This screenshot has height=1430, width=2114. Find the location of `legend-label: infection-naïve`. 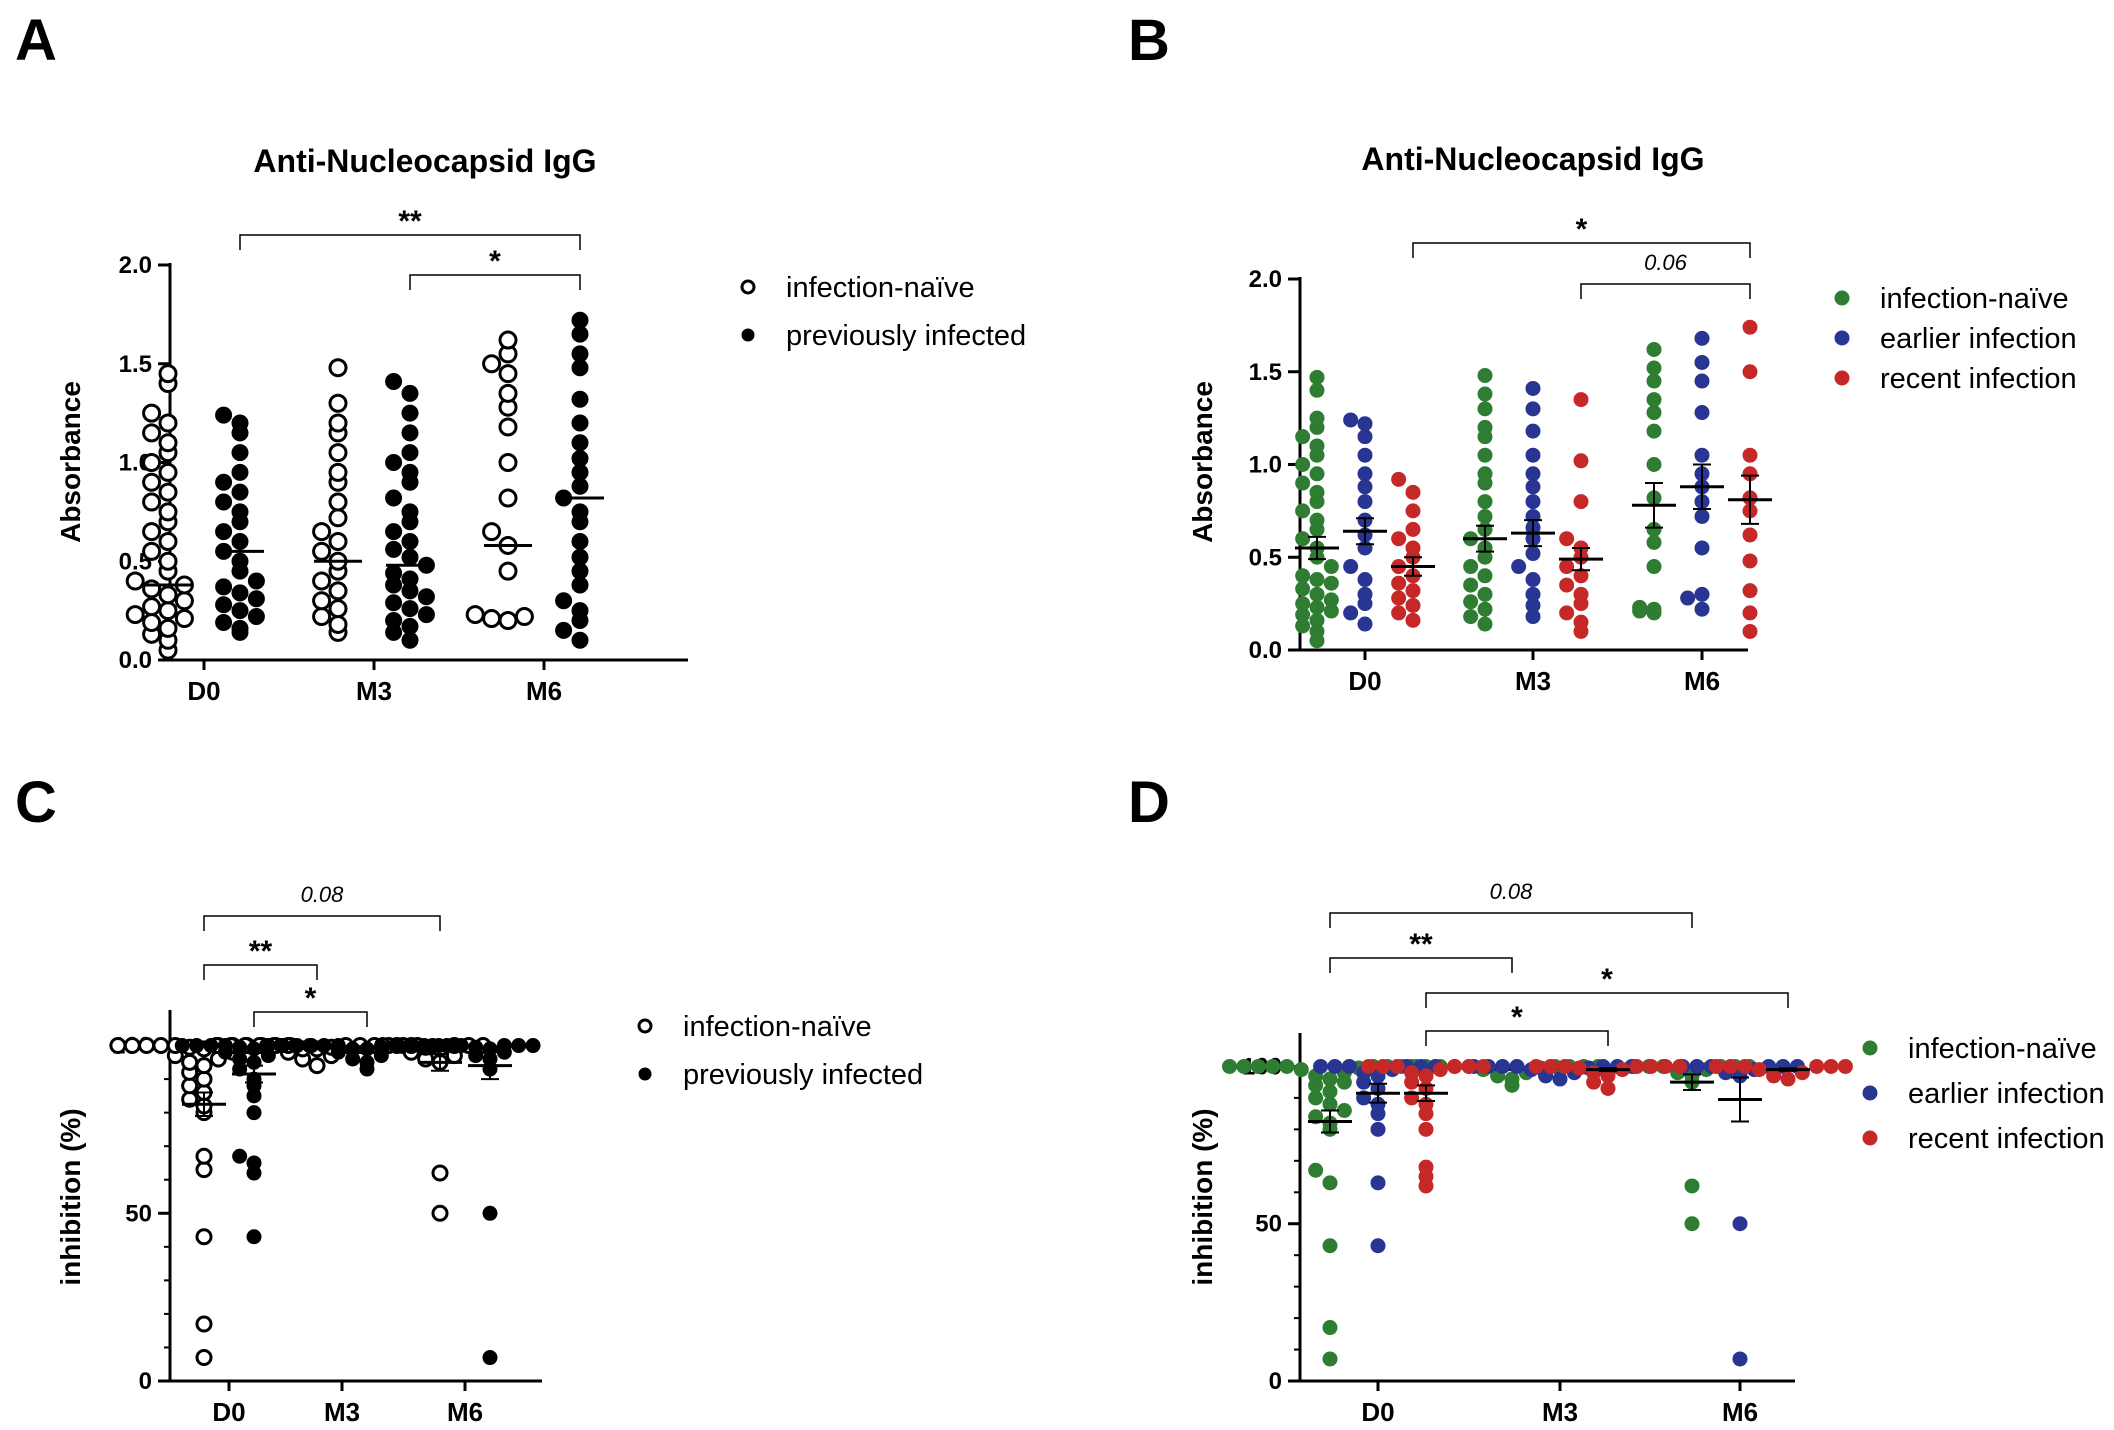

legend-label: infection-naïve is located at coordinates (1974, 299).